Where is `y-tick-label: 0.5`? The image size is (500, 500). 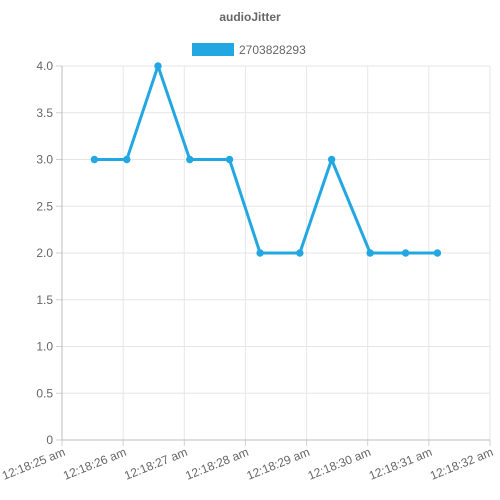 y-tick-label: 0.5 is located at coordinates (44, 393).